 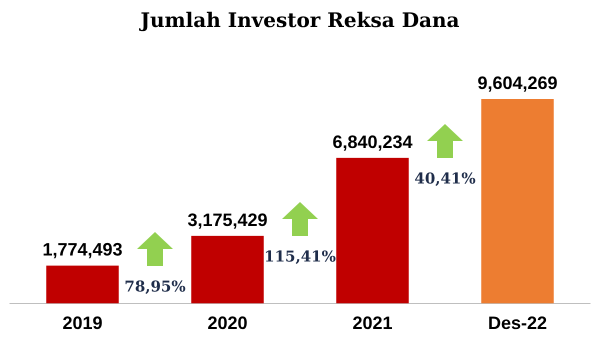 I want to click on chart-title: Jumlah Investor Reksa Dana, so click(x=299, y=20).